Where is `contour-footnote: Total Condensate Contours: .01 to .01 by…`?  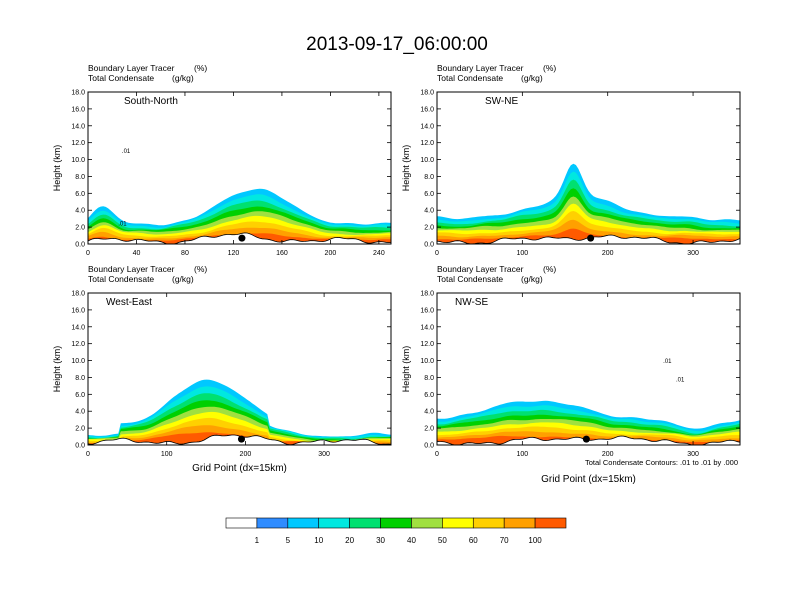 contour-footnote: Total Condensate Contours: .01 to .01 by… is located at coordinates (661, 462).